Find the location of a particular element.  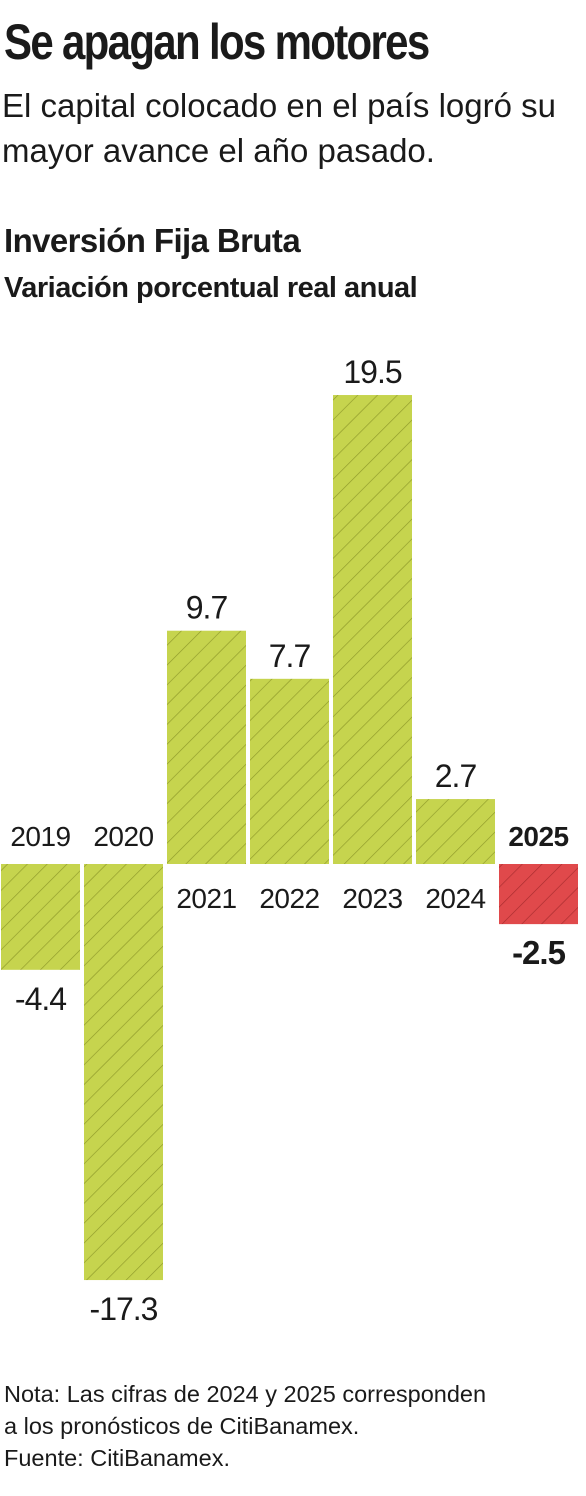

category-label-2021: 2021 is located at coordinates (206, 898).